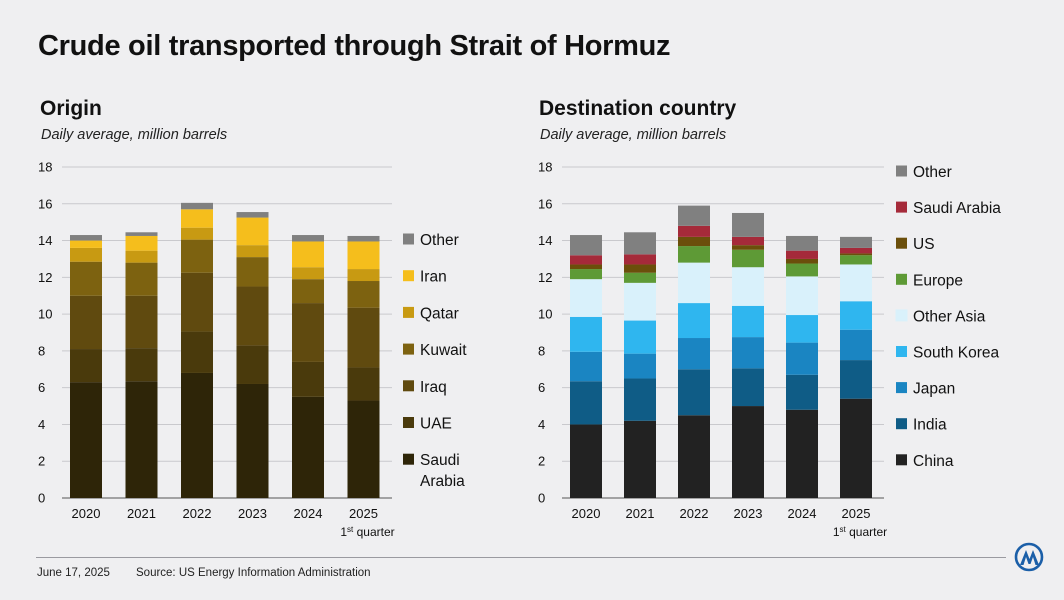 This screenshot has height=600, width=1064. What do you see at coordinates (802, 358) in the screenshot?
I see `destination-bar-2024-japan` at bounding box center [802, 358].